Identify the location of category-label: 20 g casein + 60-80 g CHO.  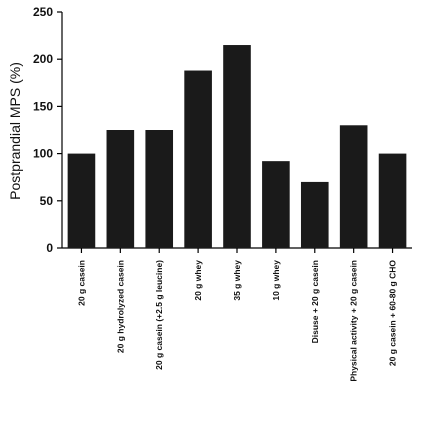
(393, 313).